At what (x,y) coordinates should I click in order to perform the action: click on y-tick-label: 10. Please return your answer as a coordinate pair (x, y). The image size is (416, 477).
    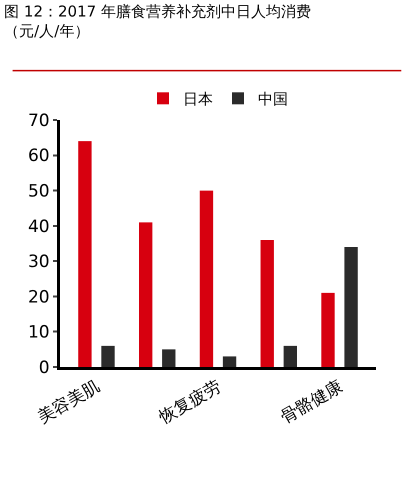
    Looking at the image, I should click on (39, 332).